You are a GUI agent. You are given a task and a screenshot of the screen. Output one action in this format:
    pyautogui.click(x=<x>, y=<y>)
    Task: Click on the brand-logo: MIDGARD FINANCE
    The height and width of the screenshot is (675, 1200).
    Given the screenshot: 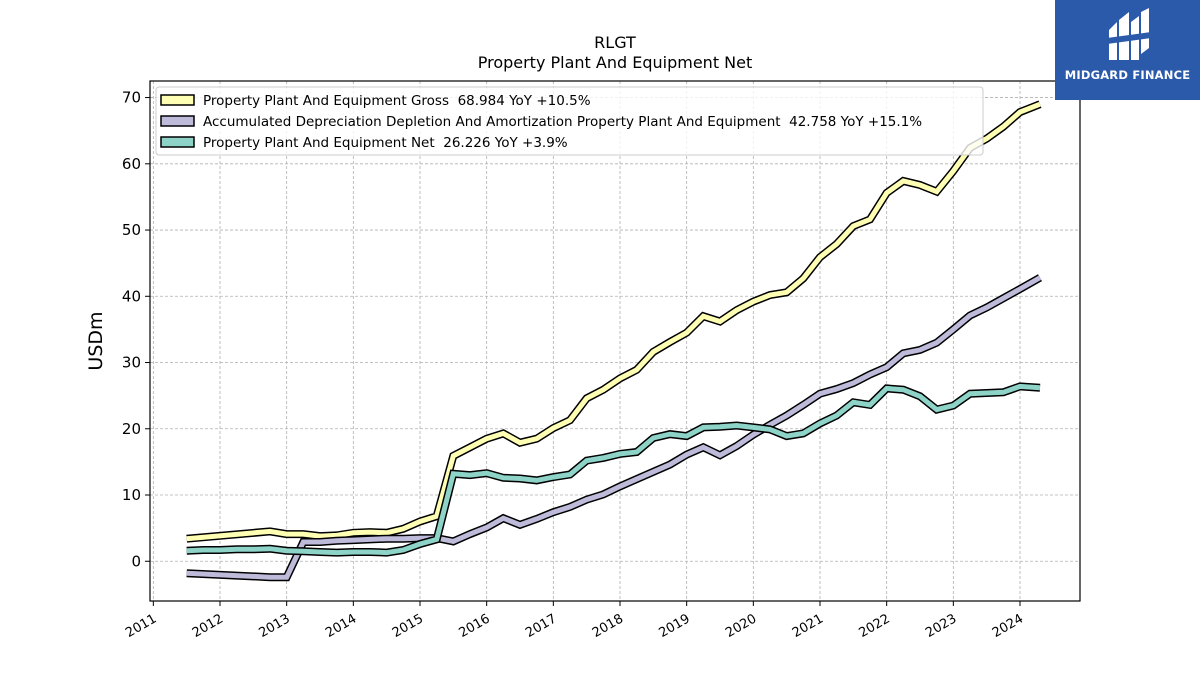 What is the action you would take?
    pyautogui.click(x=1127, y=50)
    